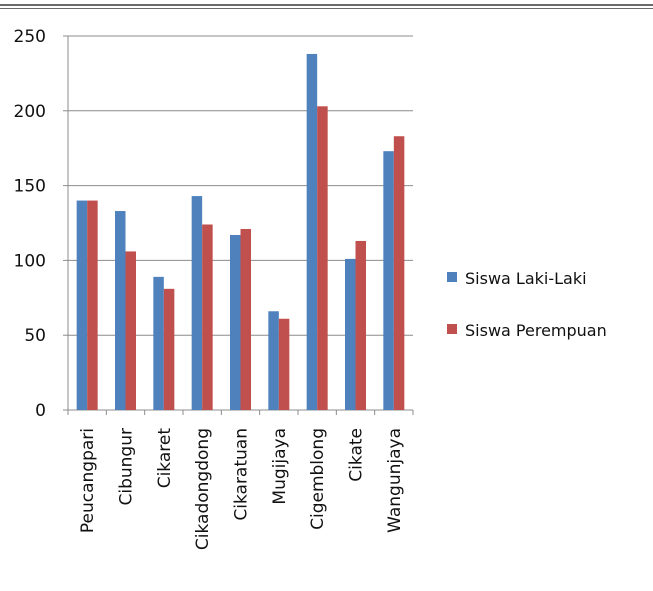  I want to click on y-tick-label: 150, so click(30, 187).